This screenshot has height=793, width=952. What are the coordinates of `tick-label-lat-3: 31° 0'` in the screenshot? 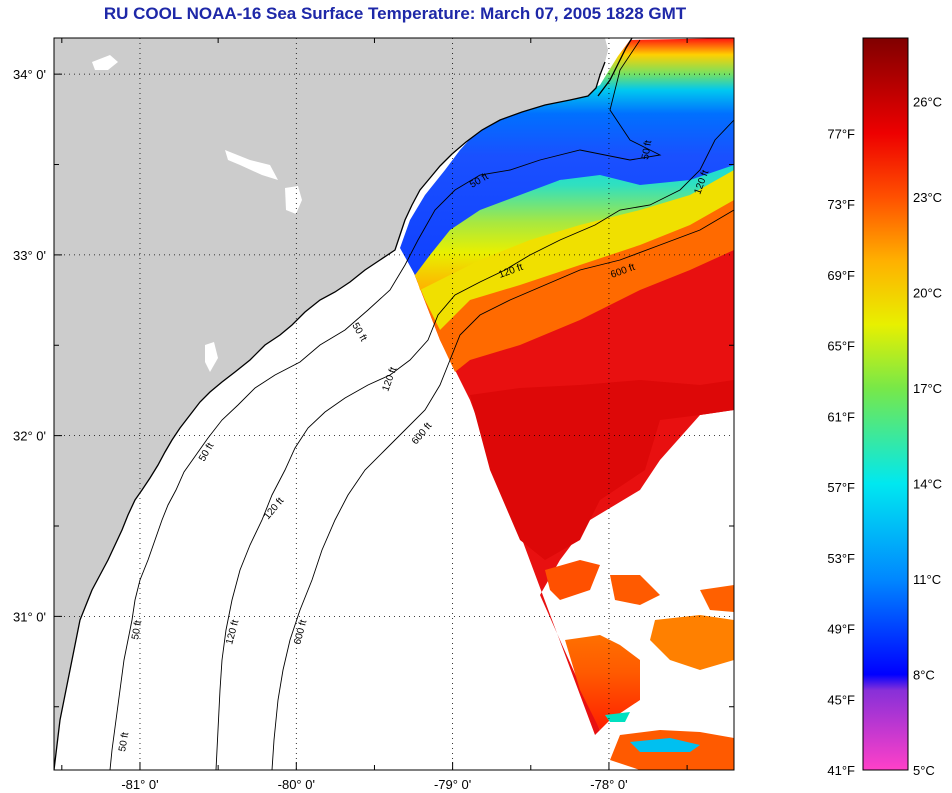 It's located at (29, 616).